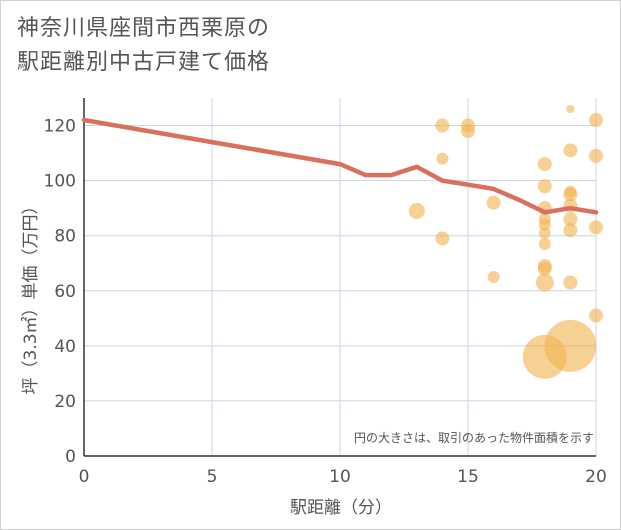  What do you see at coordinates (474, 437) in the screenshot?
I see `size-annotation: 円の大きさは、取引のあった物件面積を示す` at bounding box center [474, 437].